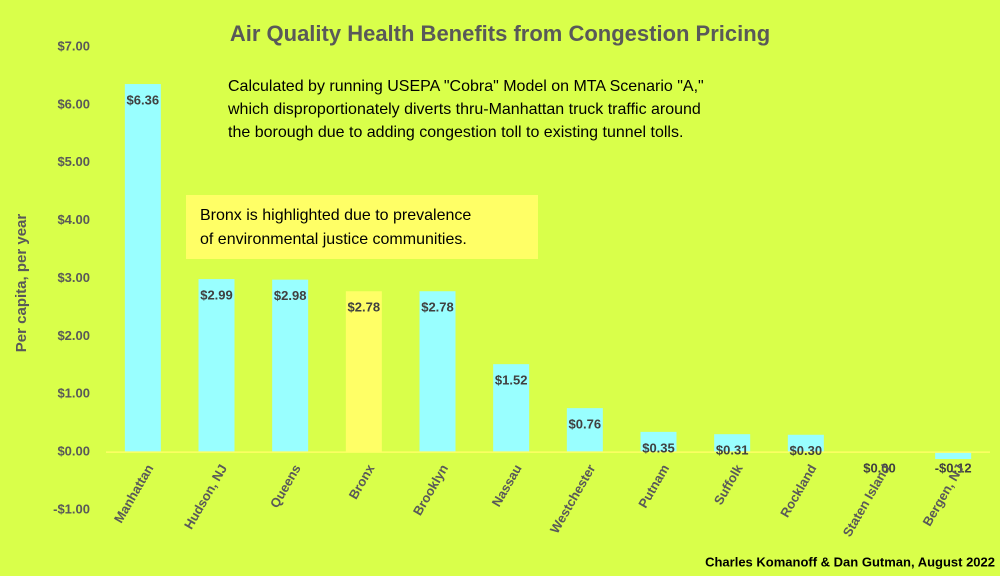 This screenshot has width=1000, height=576. I want to click on y-tick-label: $3.00, so click(73, 277).